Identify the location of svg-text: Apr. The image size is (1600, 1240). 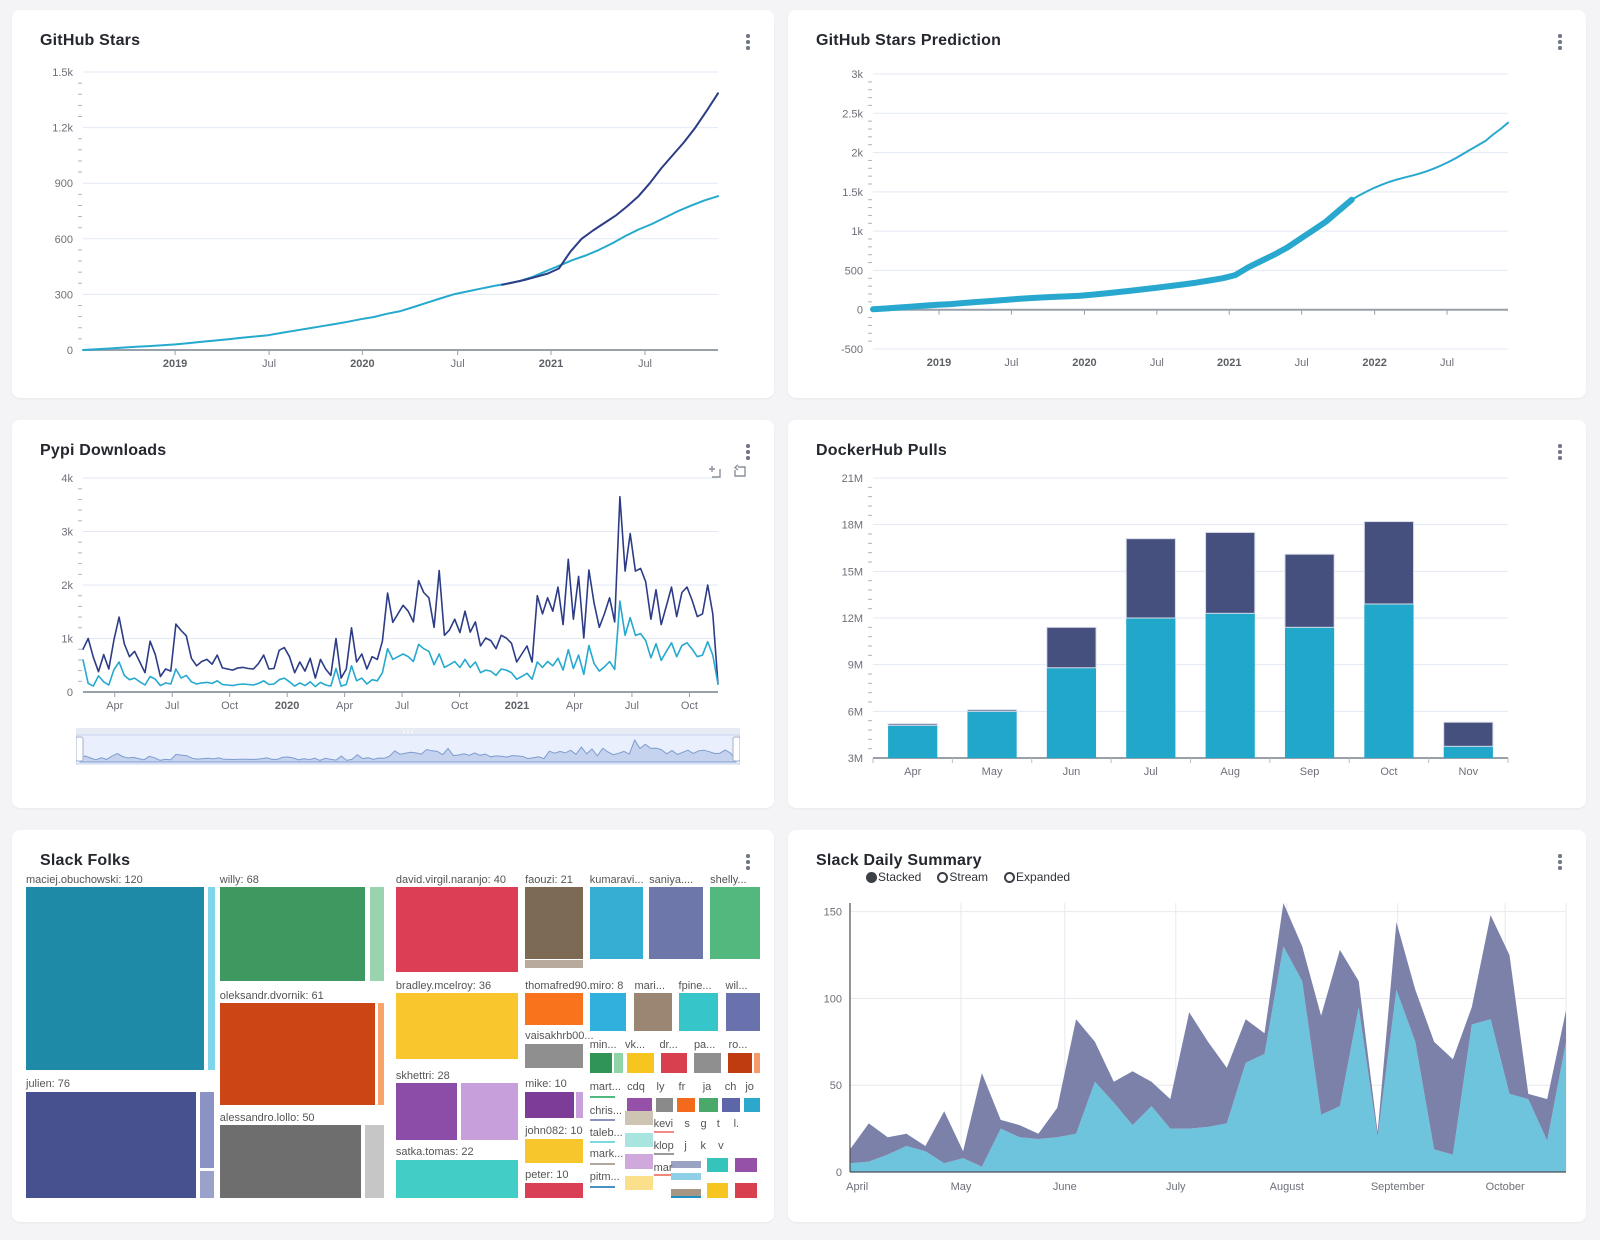
(344, 706).